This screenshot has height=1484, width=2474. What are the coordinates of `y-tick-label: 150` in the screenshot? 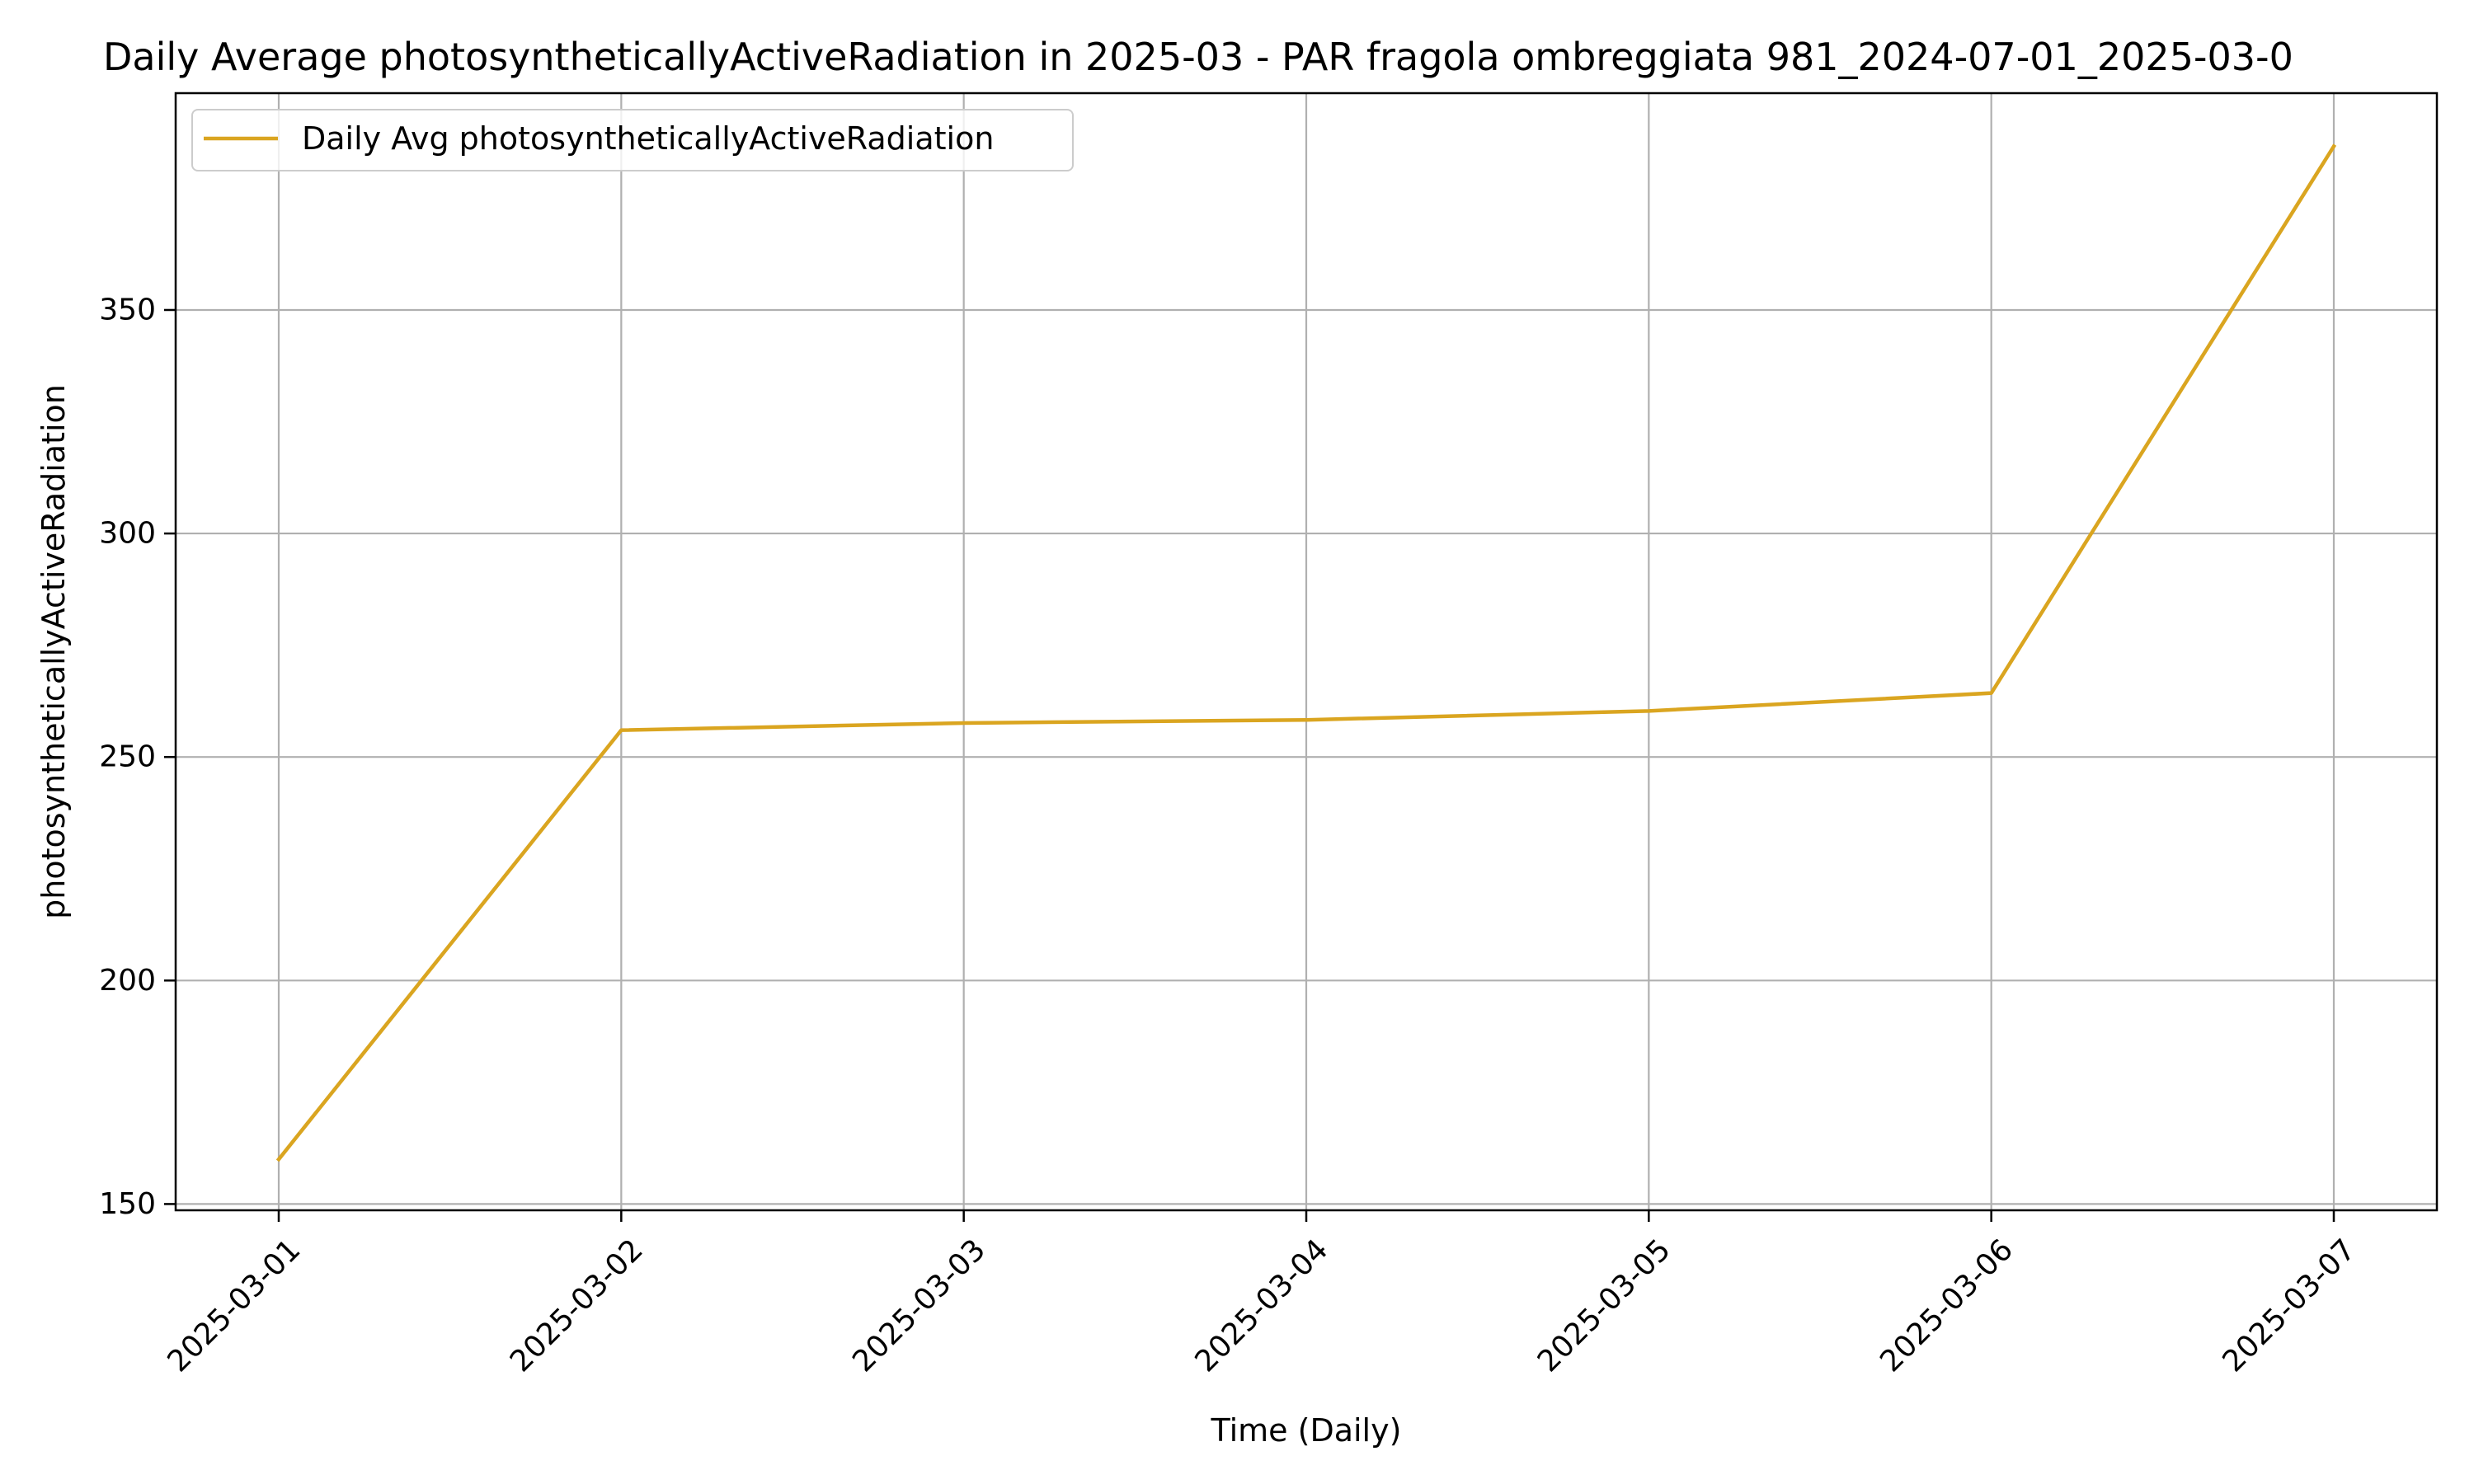 It's located at (127, 1204).